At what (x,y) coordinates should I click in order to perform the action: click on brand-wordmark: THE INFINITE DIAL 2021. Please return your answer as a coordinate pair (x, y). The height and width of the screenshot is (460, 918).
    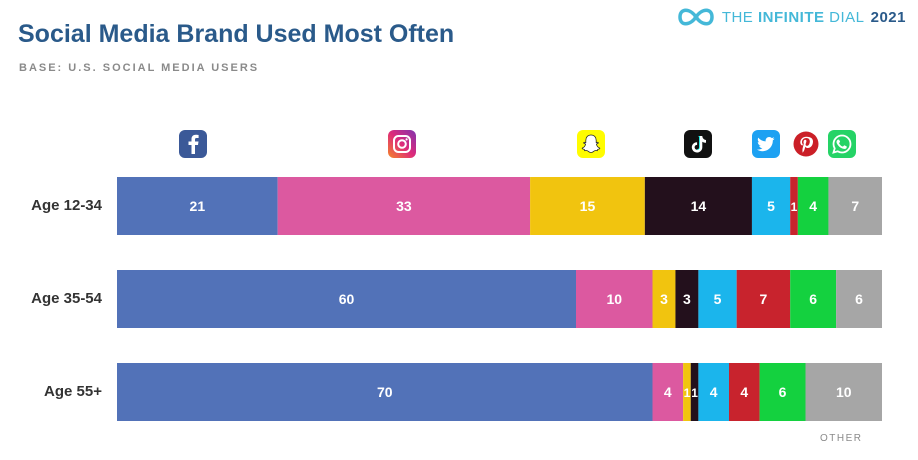
    Looking at the image, I should click on (814, 17).